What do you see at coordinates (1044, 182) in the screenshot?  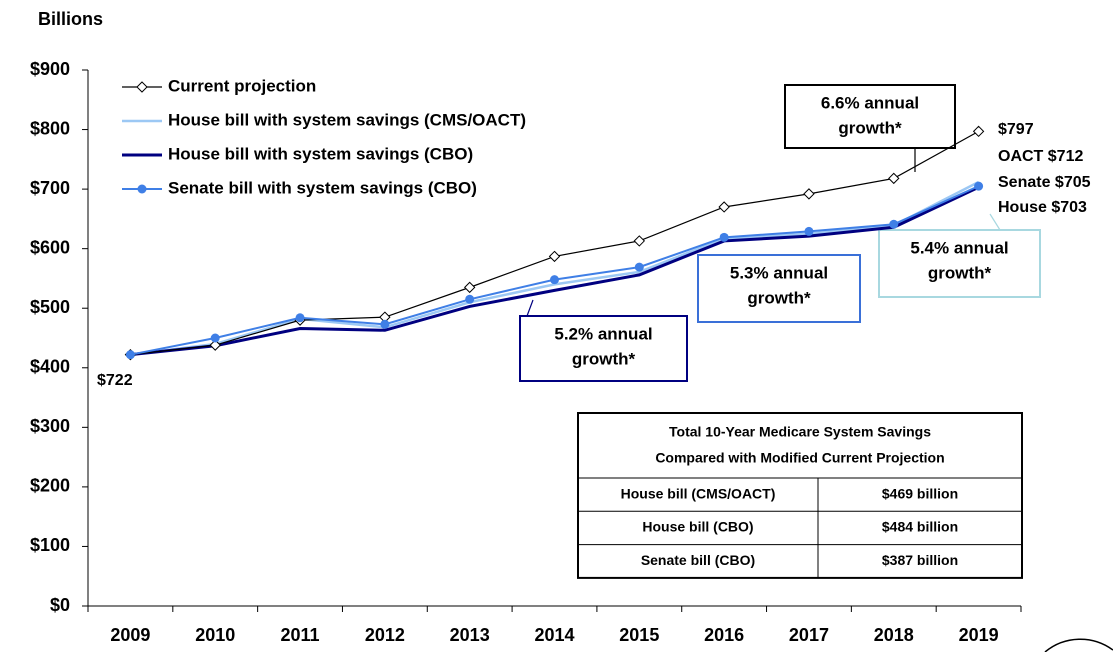 I see `annotation: Senate $705` at bounding box center [1044, 182].